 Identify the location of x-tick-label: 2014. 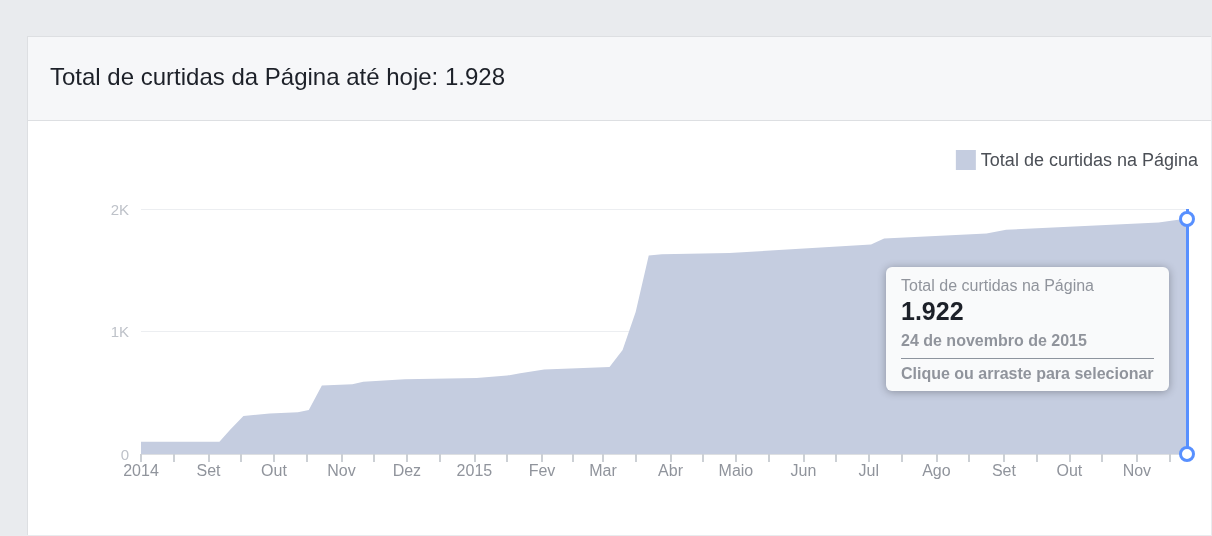
(141, 470).